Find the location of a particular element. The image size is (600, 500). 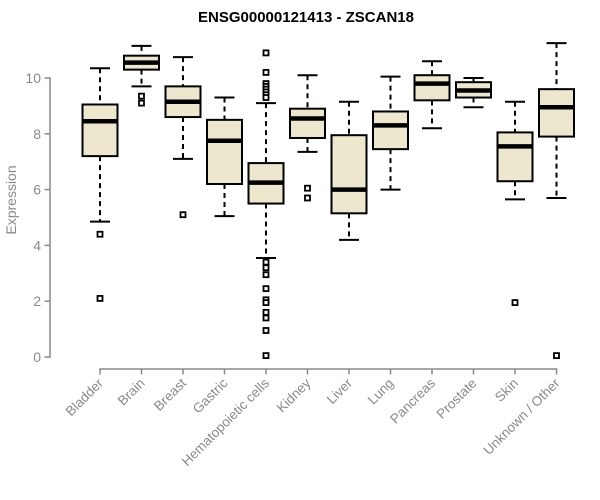

x-category-label: Pancreas is located at coordinates (412, 400).